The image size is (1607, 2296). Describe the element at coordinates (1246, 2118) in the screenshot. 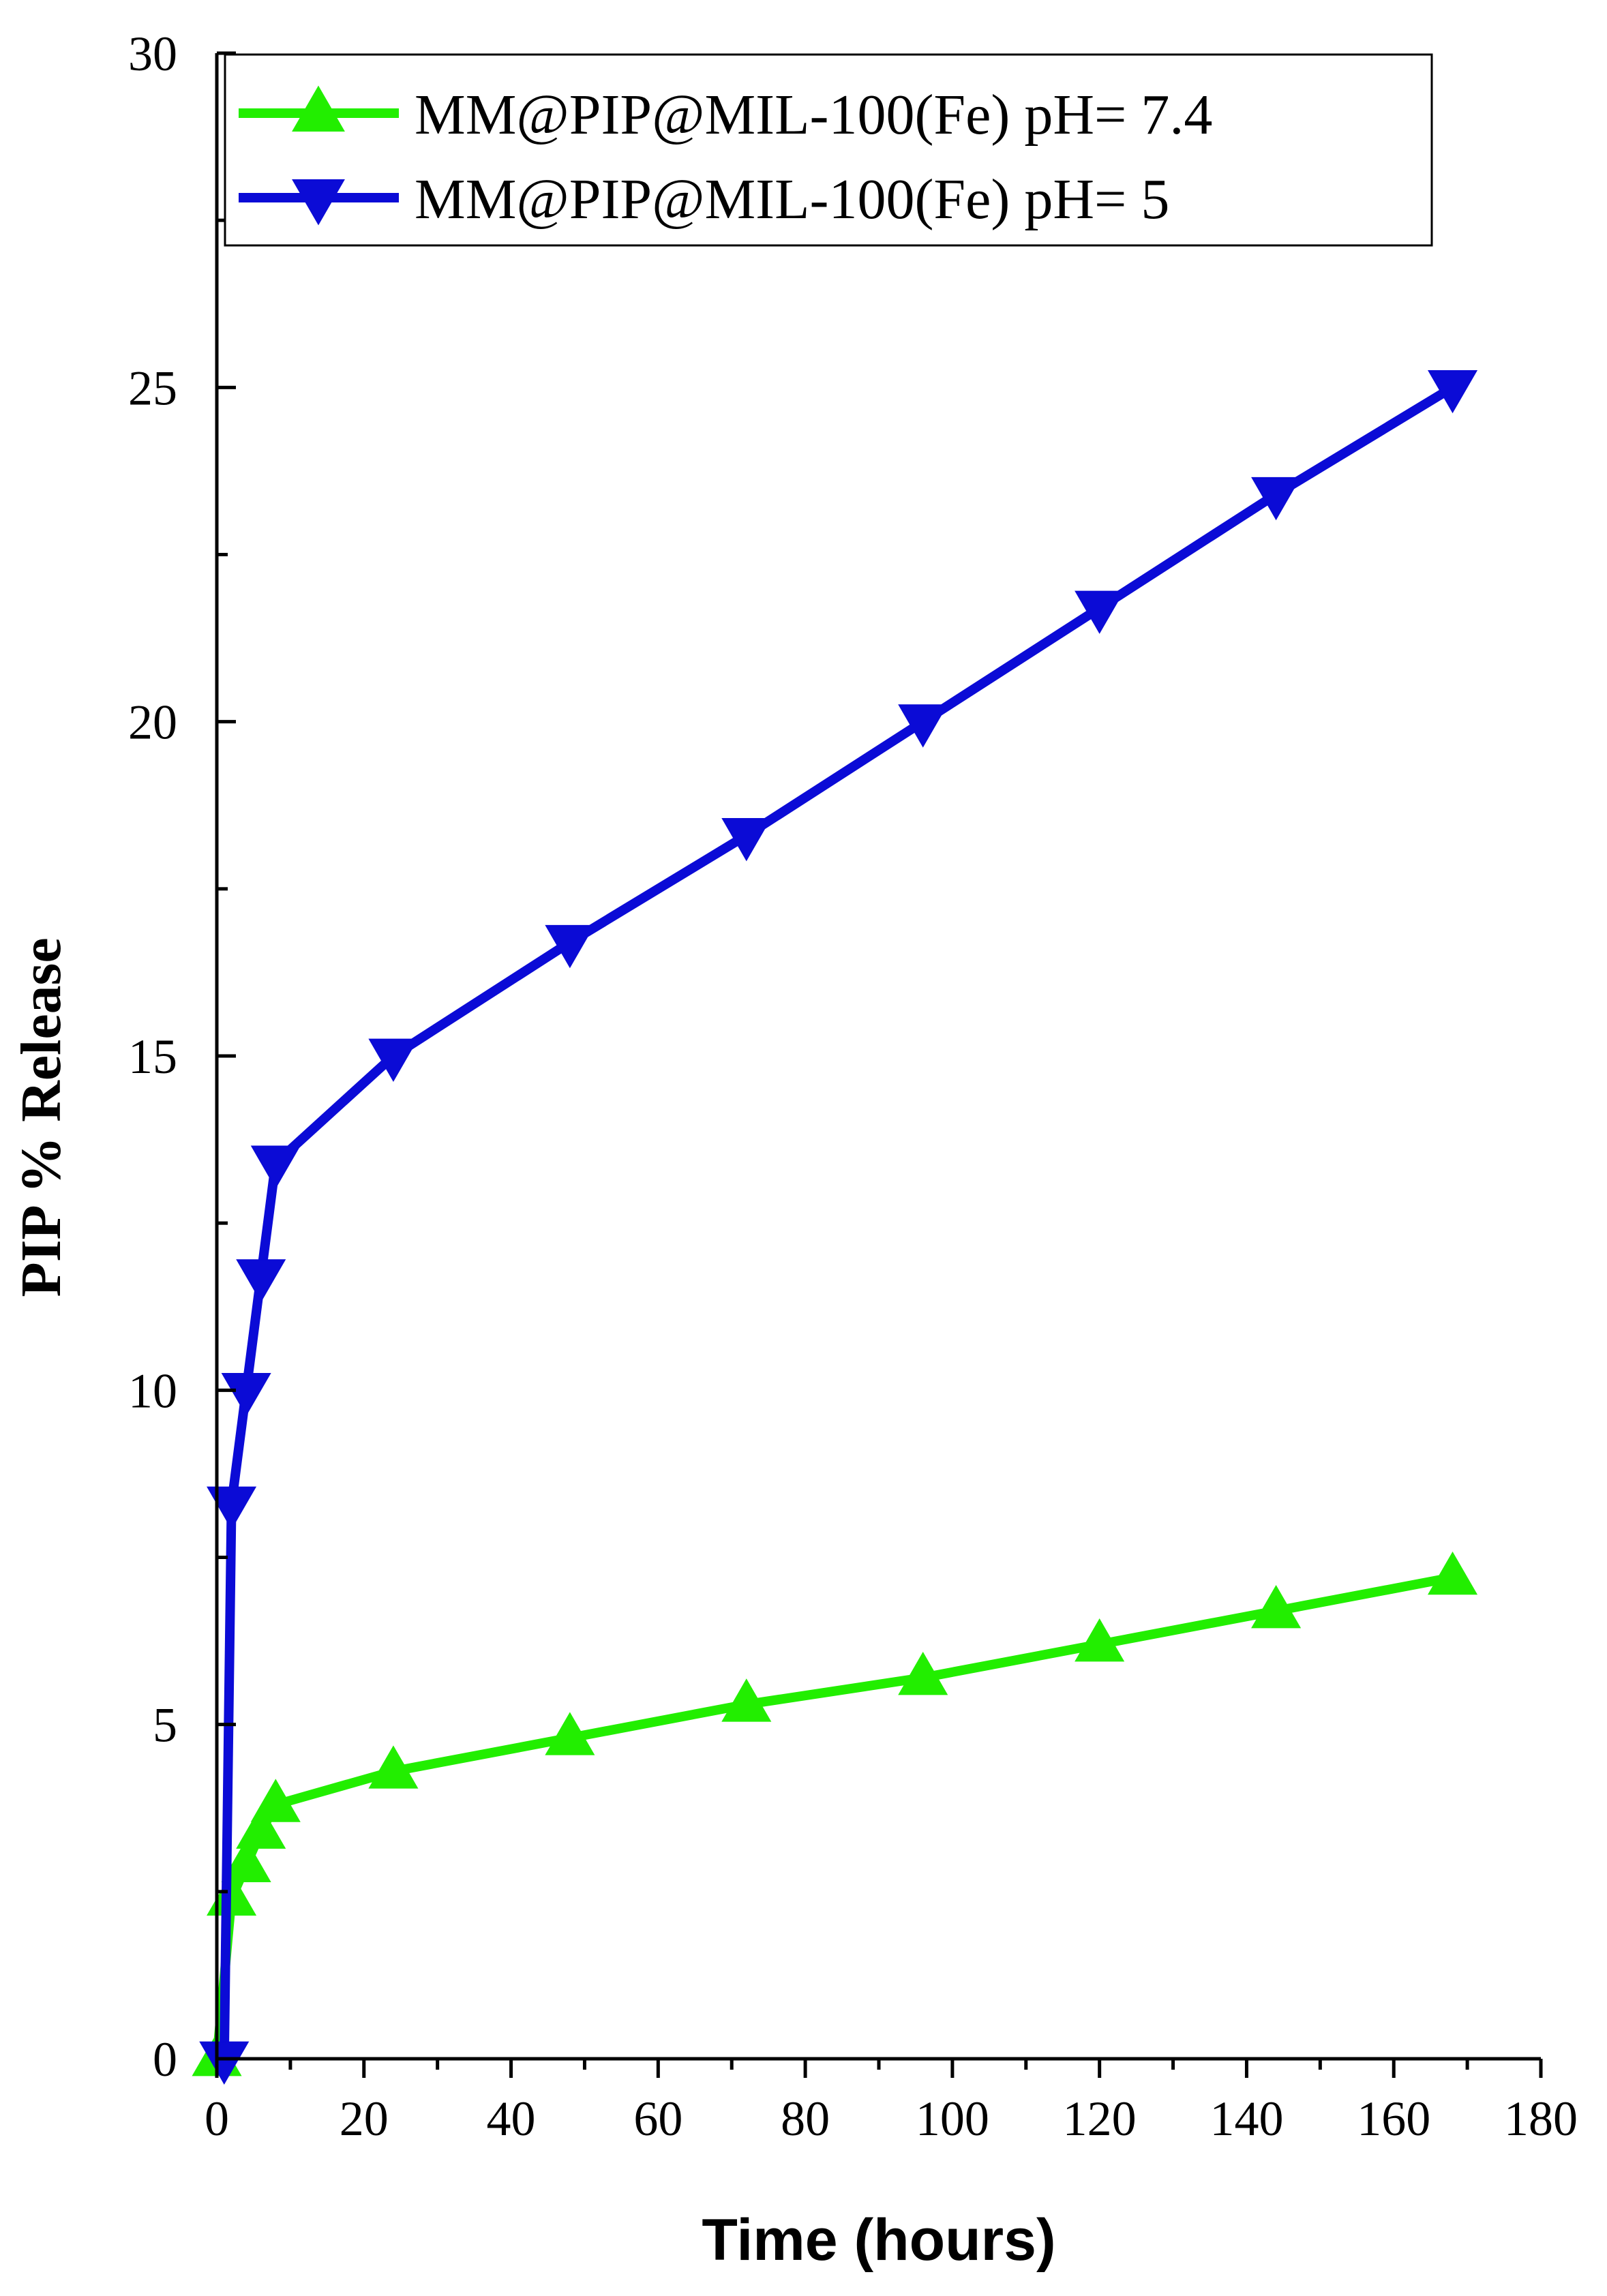

I see `x-tick-label: 140` at that location.